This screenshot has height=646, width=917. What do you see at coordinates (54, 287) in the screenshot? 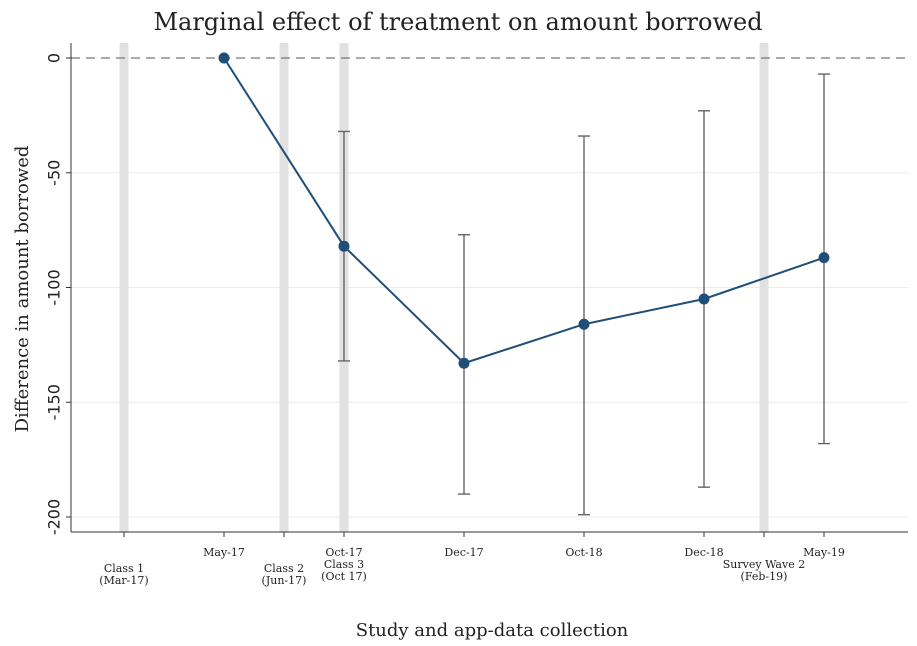
I see `y-tick-label: -100` at bounding box center [54, 287].